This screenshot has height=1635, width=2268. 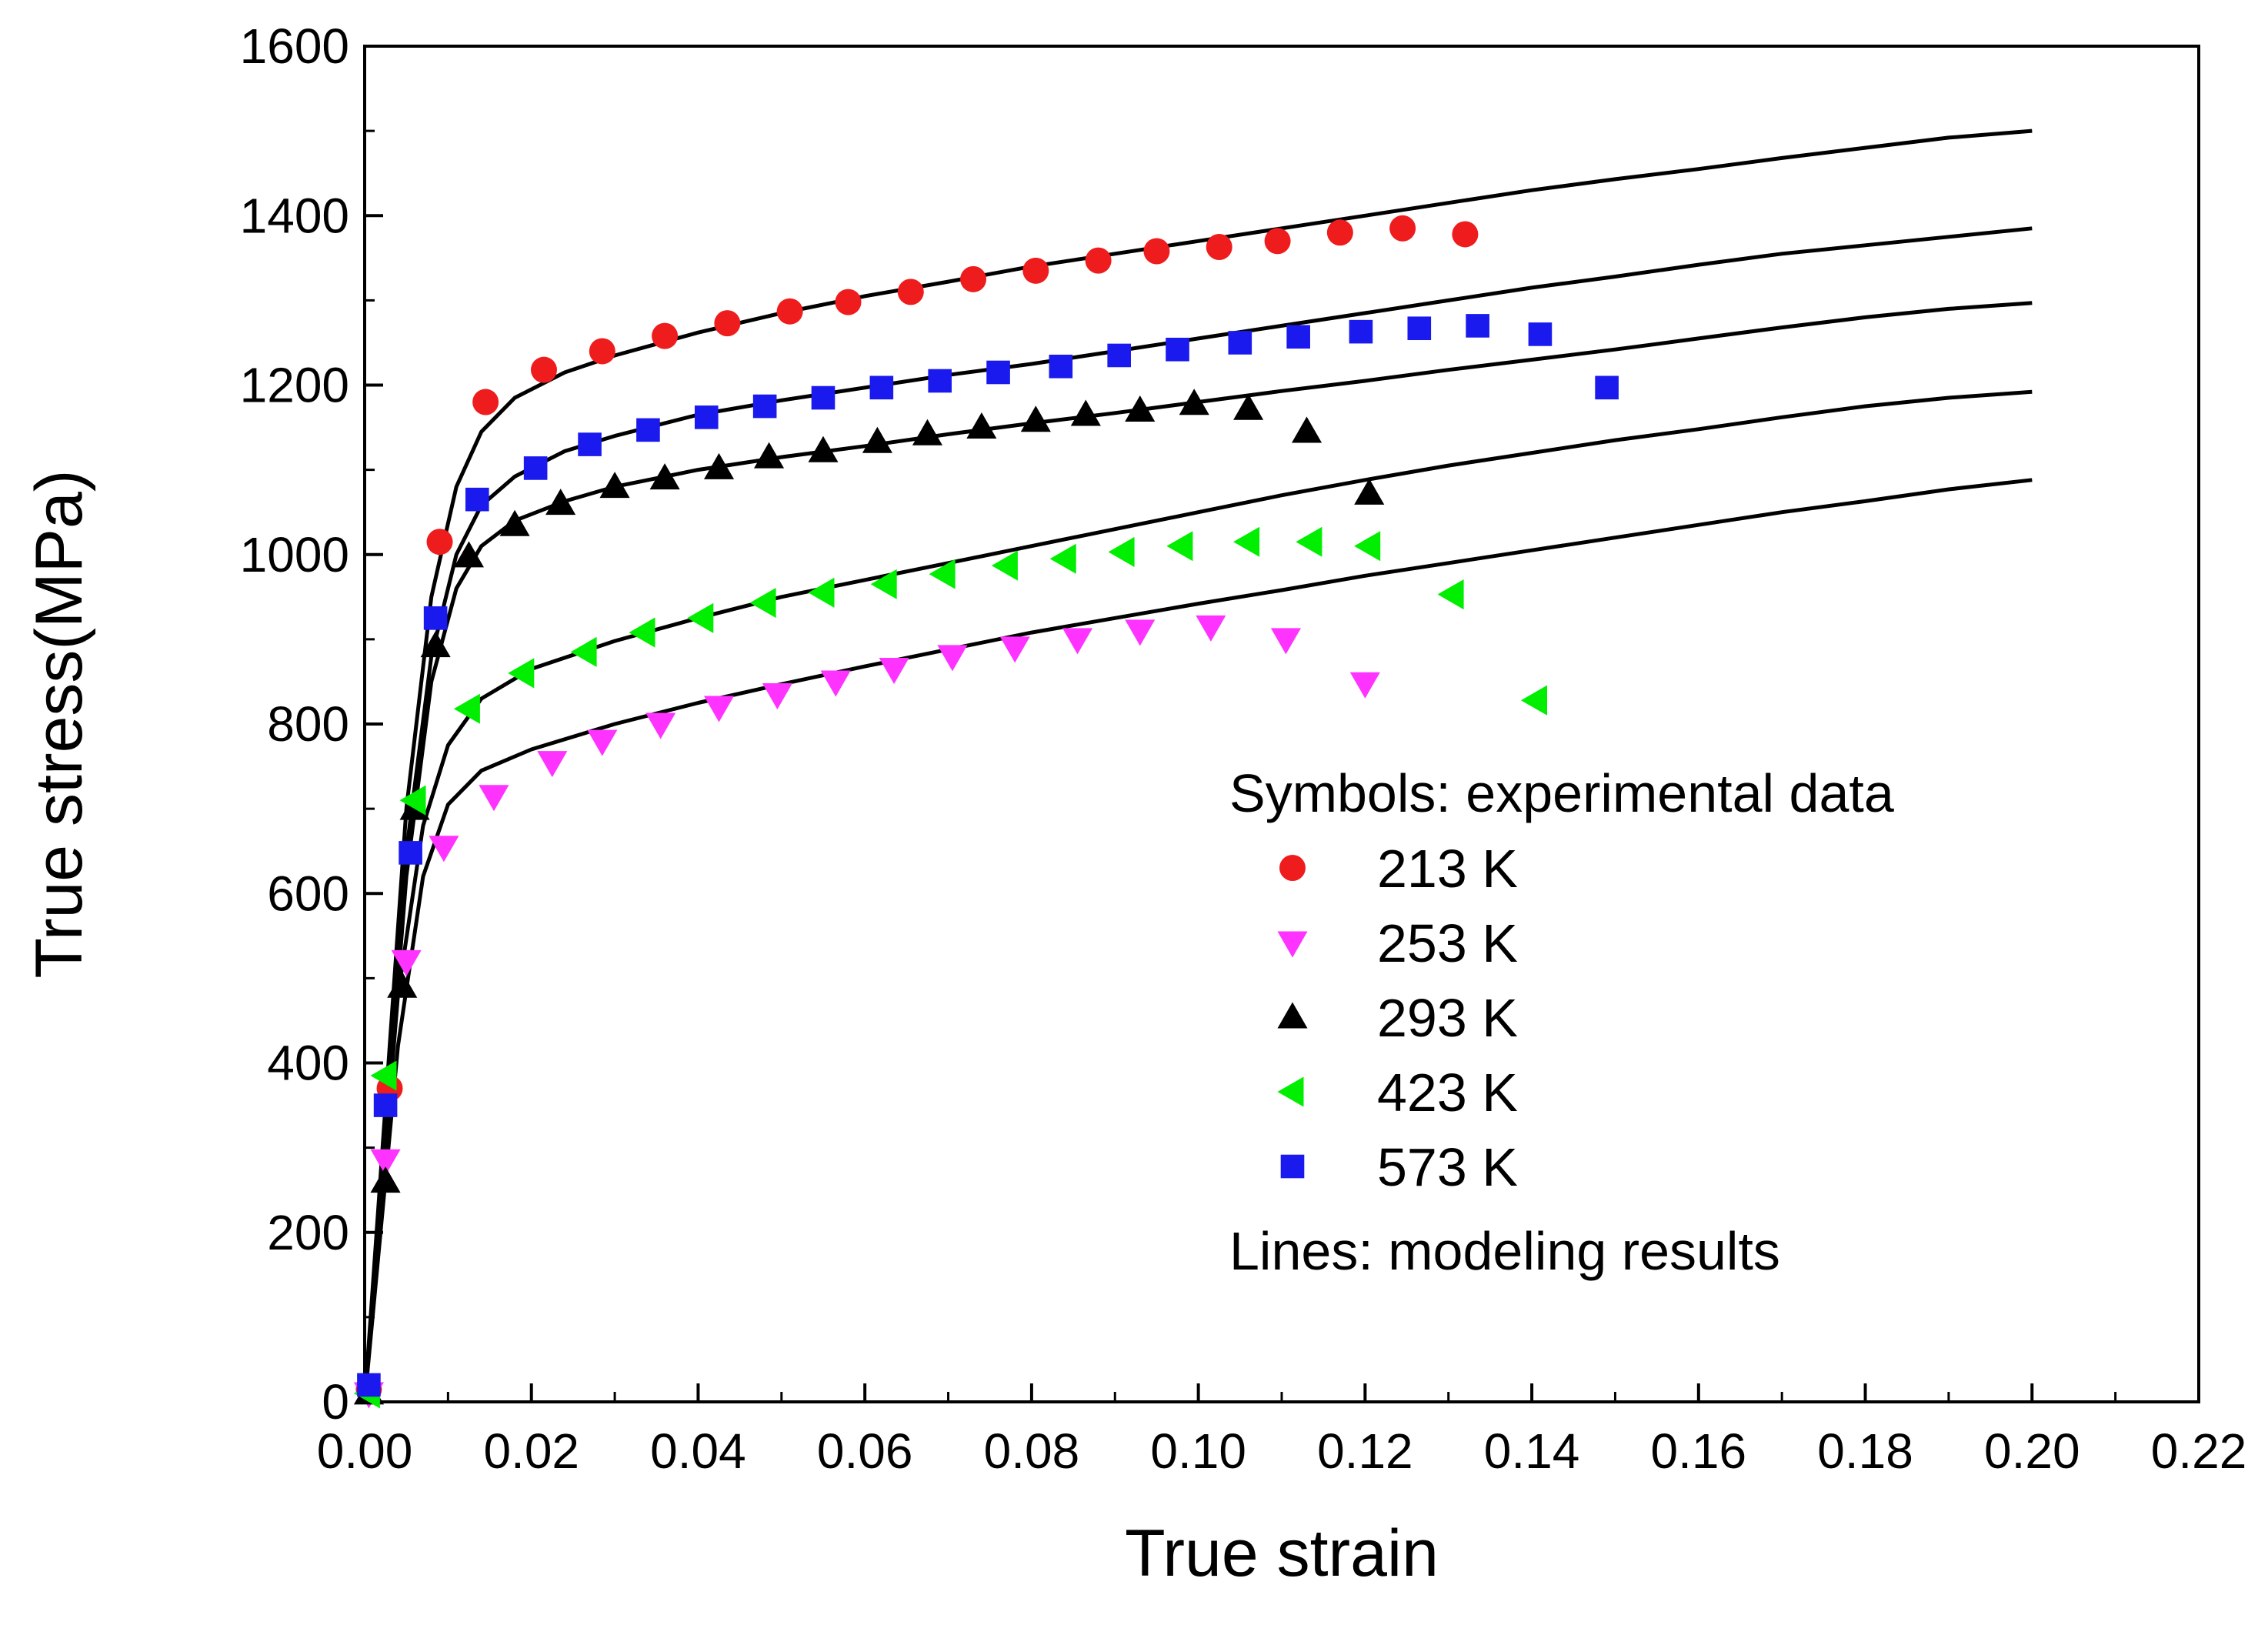 I want to click on y-tick-label: 800, so click(x=308, y=724).